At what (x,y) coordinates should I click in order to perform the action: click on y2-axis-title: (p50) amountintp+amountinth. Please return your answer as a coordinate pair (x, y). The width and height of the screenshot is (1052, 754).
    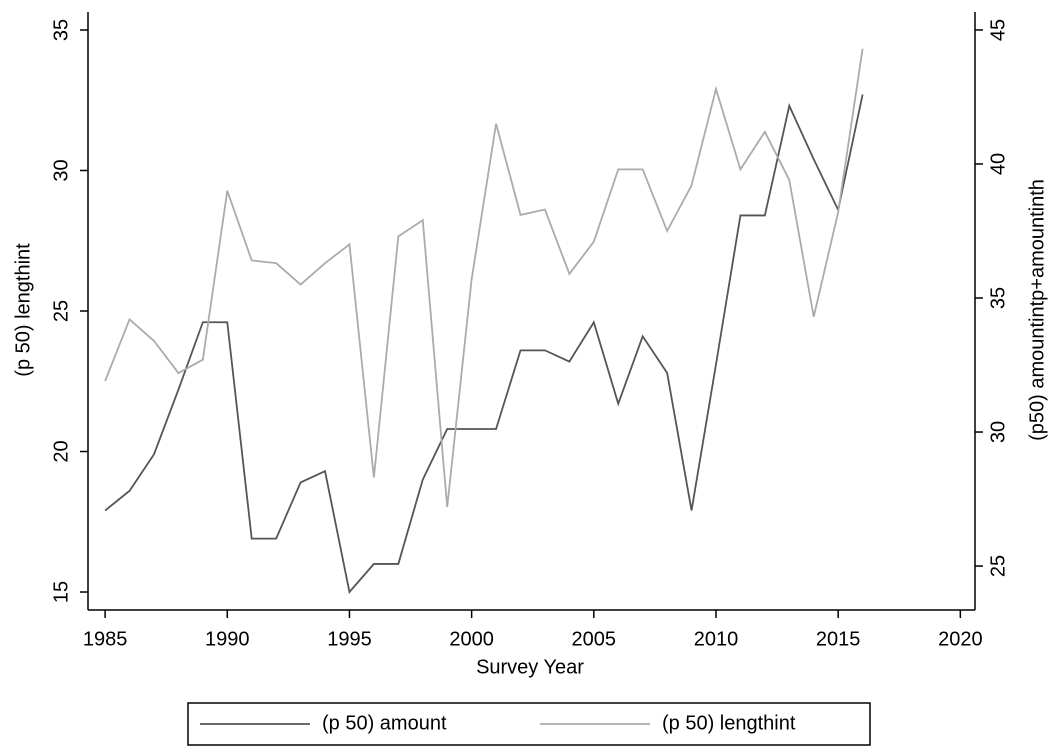
    Looking at the image, I should click on (1037, 310).